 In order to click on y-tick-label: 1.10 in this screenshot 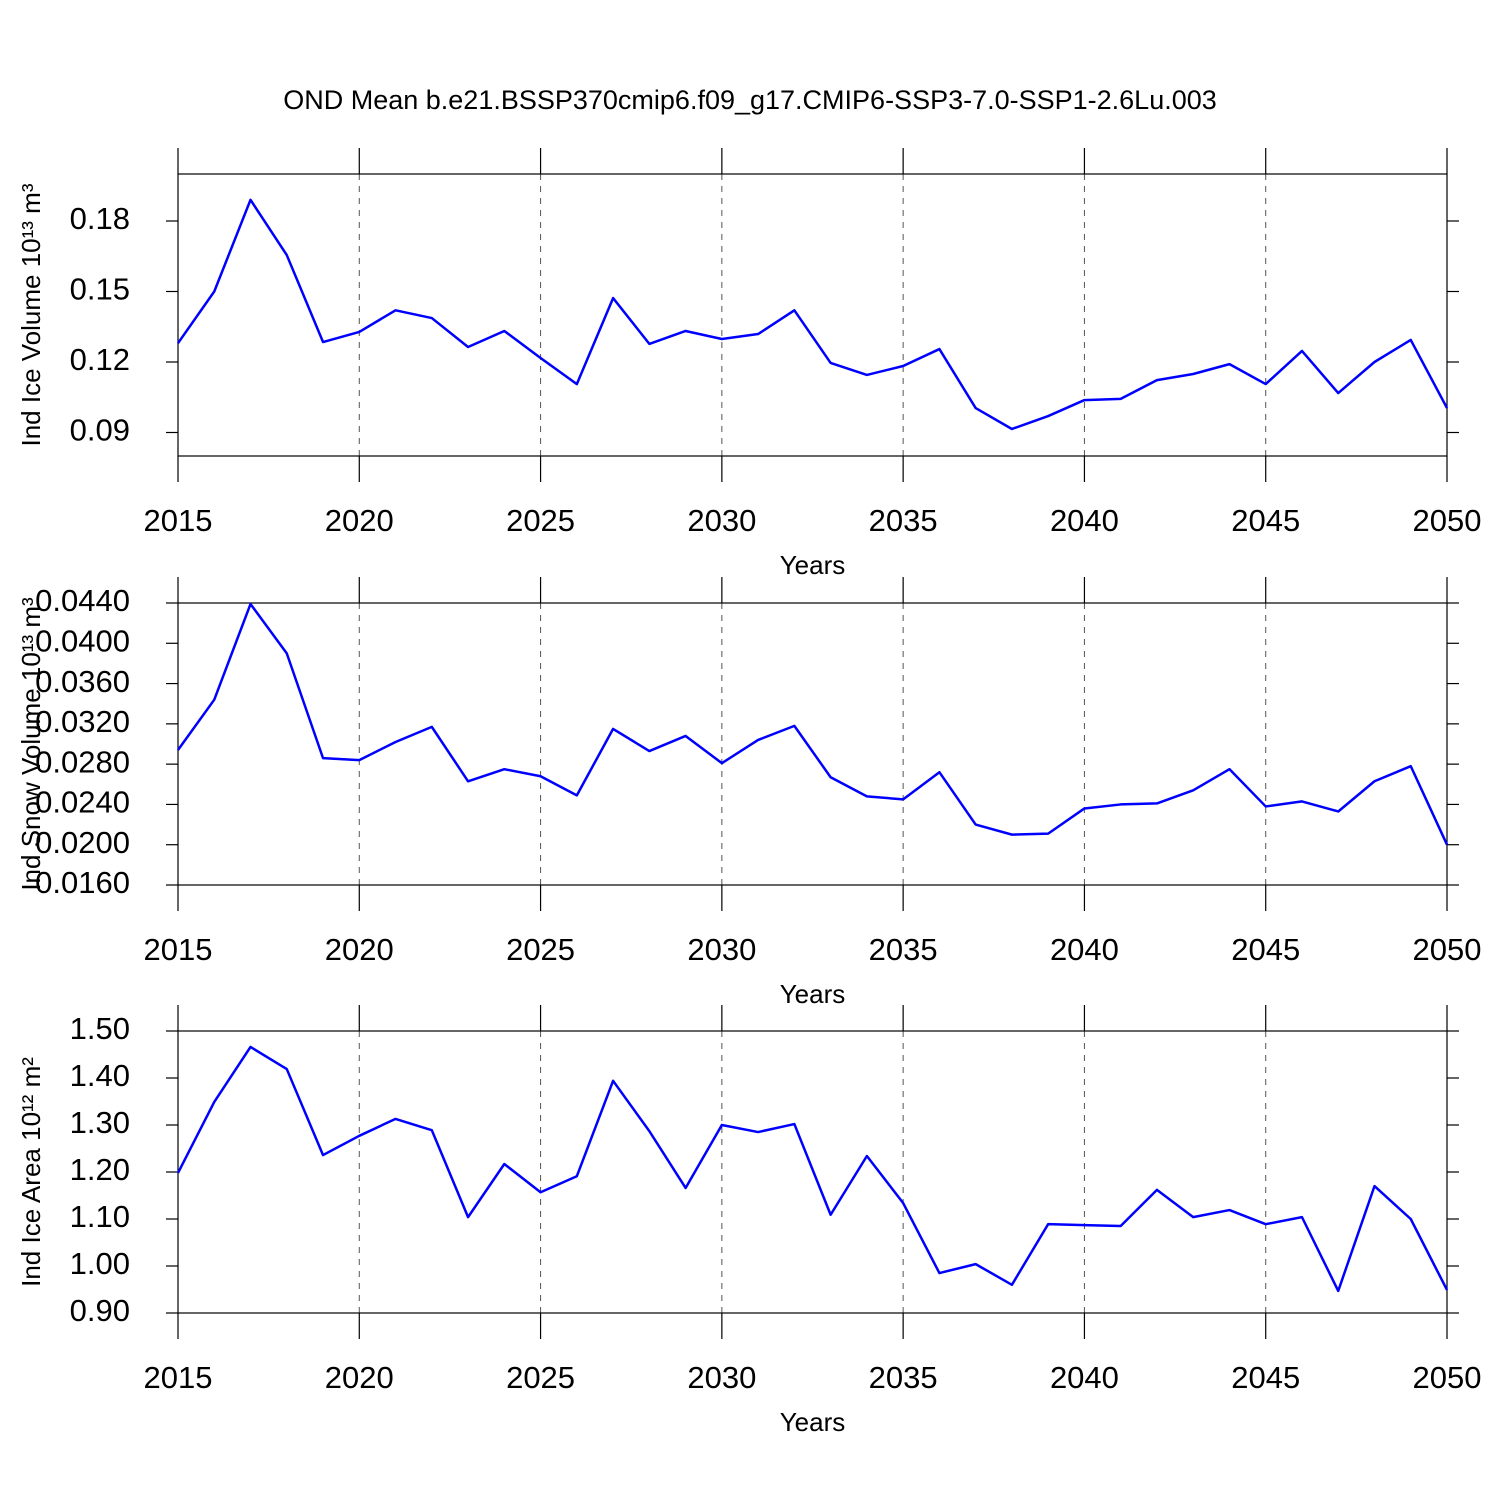, I will do `click(100, 1216)`.